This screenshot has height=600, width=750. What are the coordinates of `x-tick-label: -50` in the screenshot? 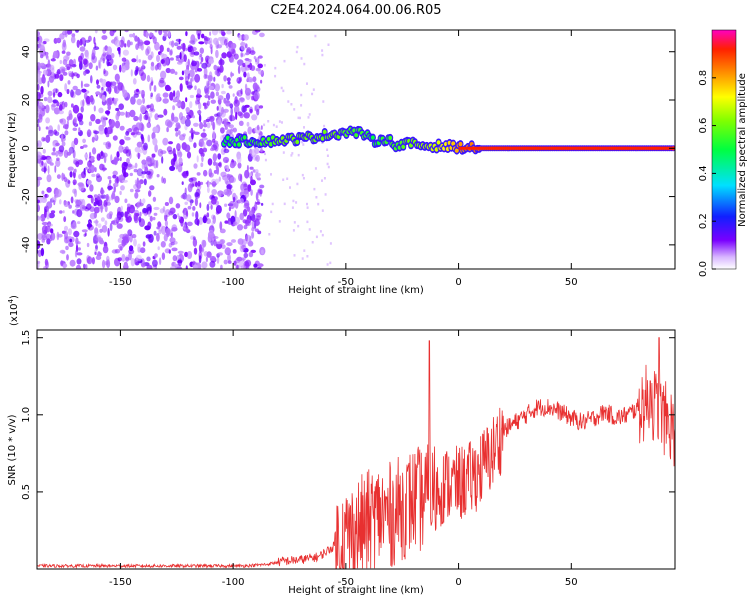 It's located at (346, 582).